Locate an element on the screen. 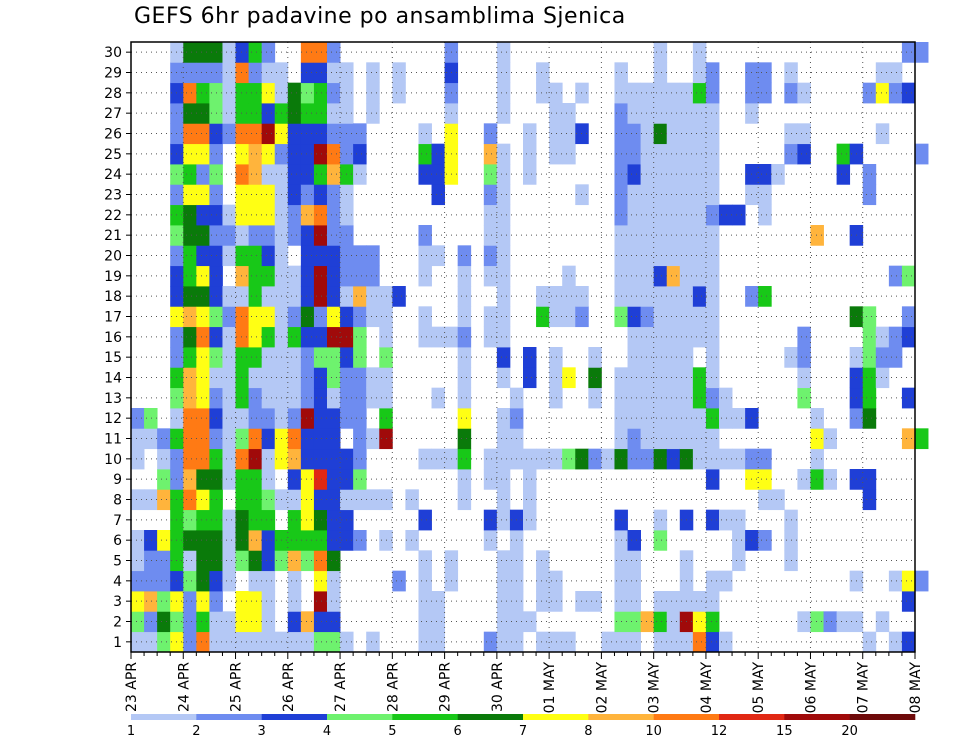  x-tick-label: 30 APR is located at coordinates (498, 687).